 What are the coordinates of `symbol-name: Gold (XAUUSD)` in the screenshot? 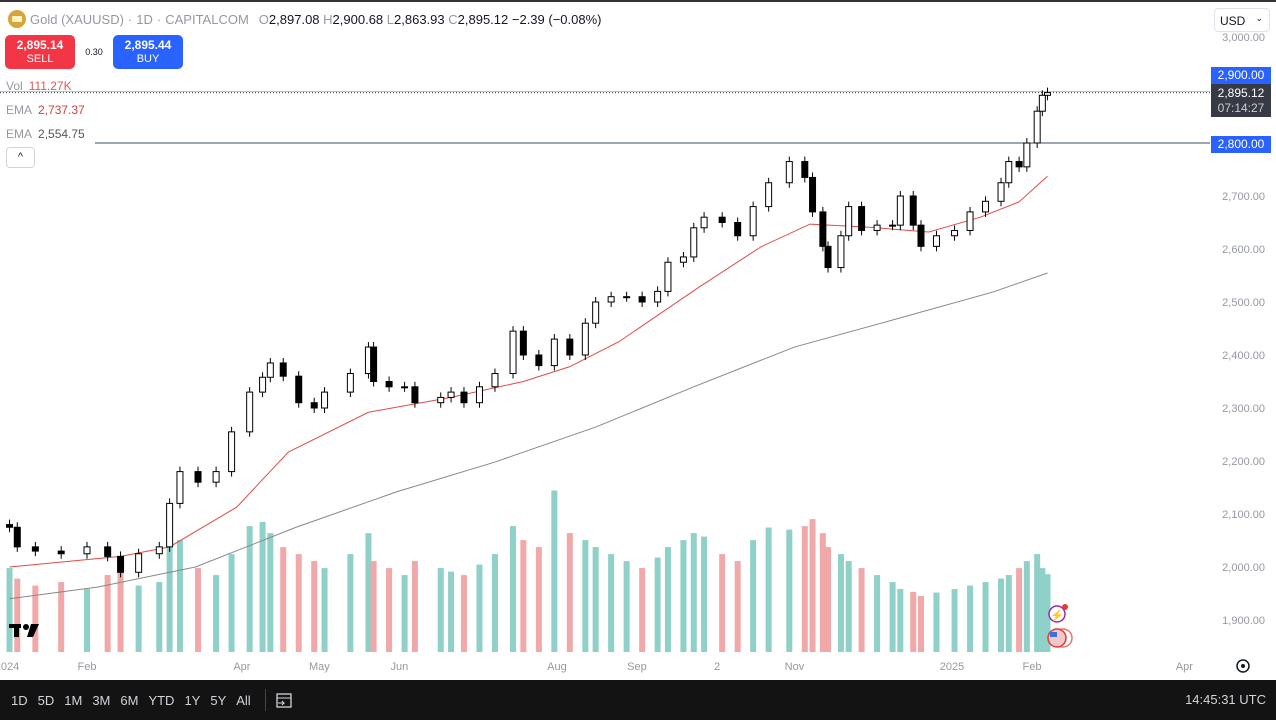 It's located at (77, 19).